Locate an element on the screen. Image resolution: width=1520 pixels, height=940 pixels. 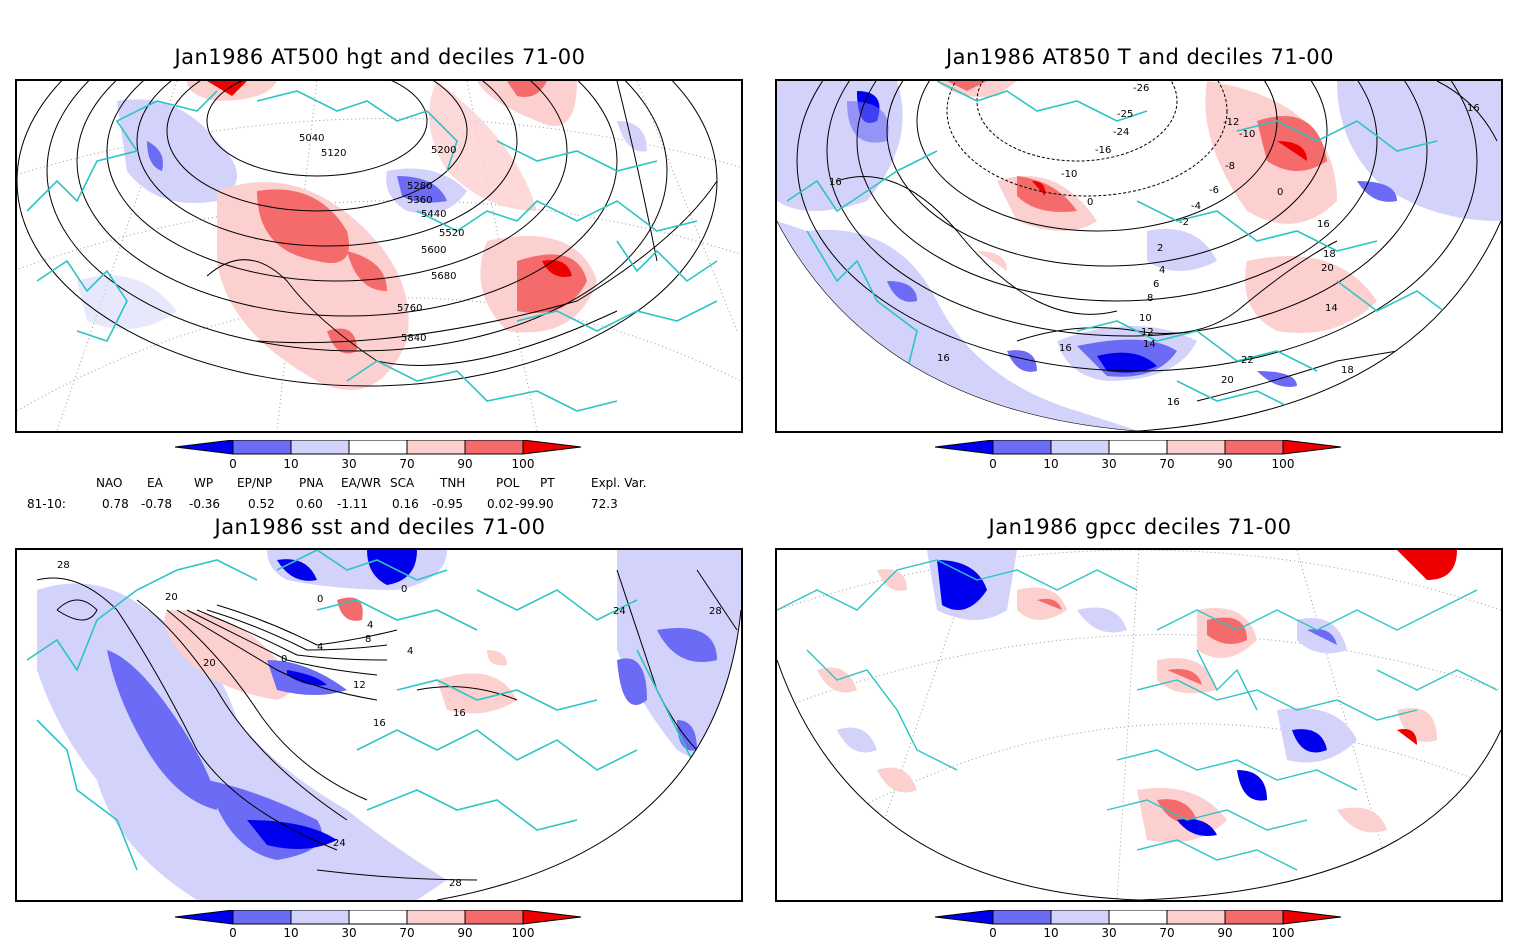
contour-label: -26 is located at coordinates (1141, 88).